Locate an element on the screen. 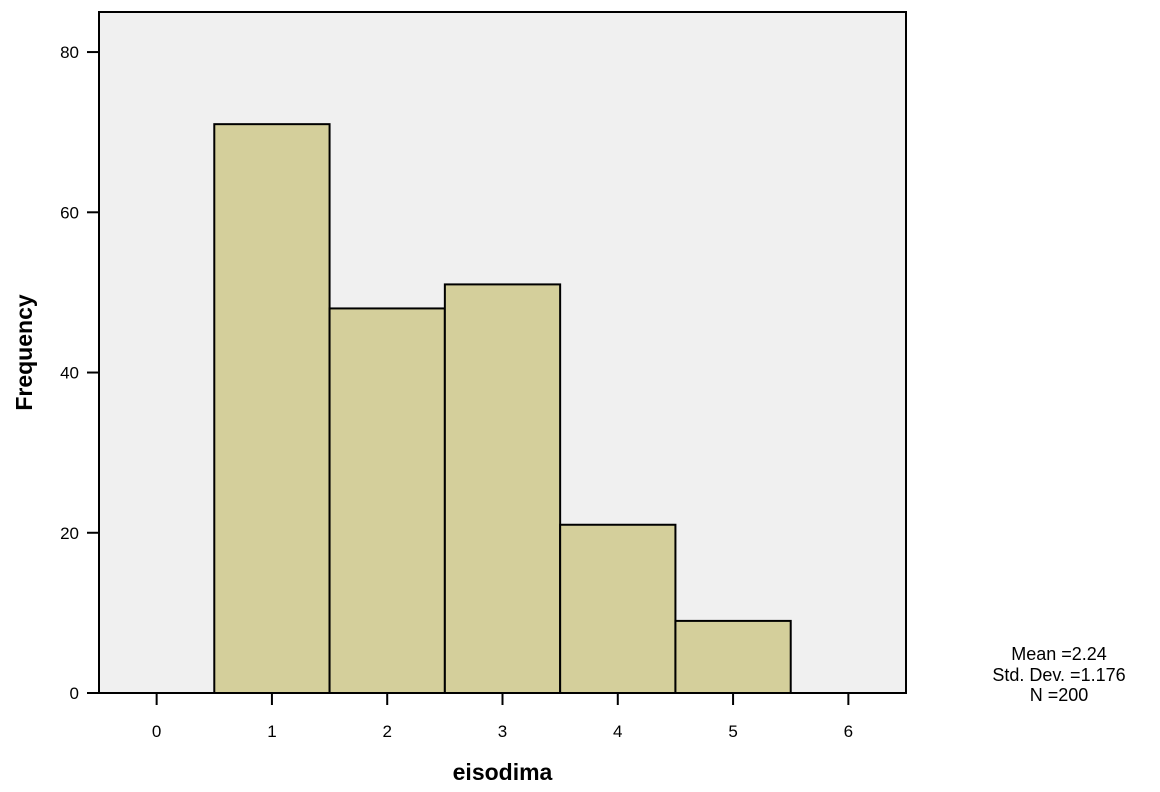 Image resolution: width=1160 pixels, height=792 pixels. y-axis: 0 20 40 60 80 is located at coordinates (79, 373).